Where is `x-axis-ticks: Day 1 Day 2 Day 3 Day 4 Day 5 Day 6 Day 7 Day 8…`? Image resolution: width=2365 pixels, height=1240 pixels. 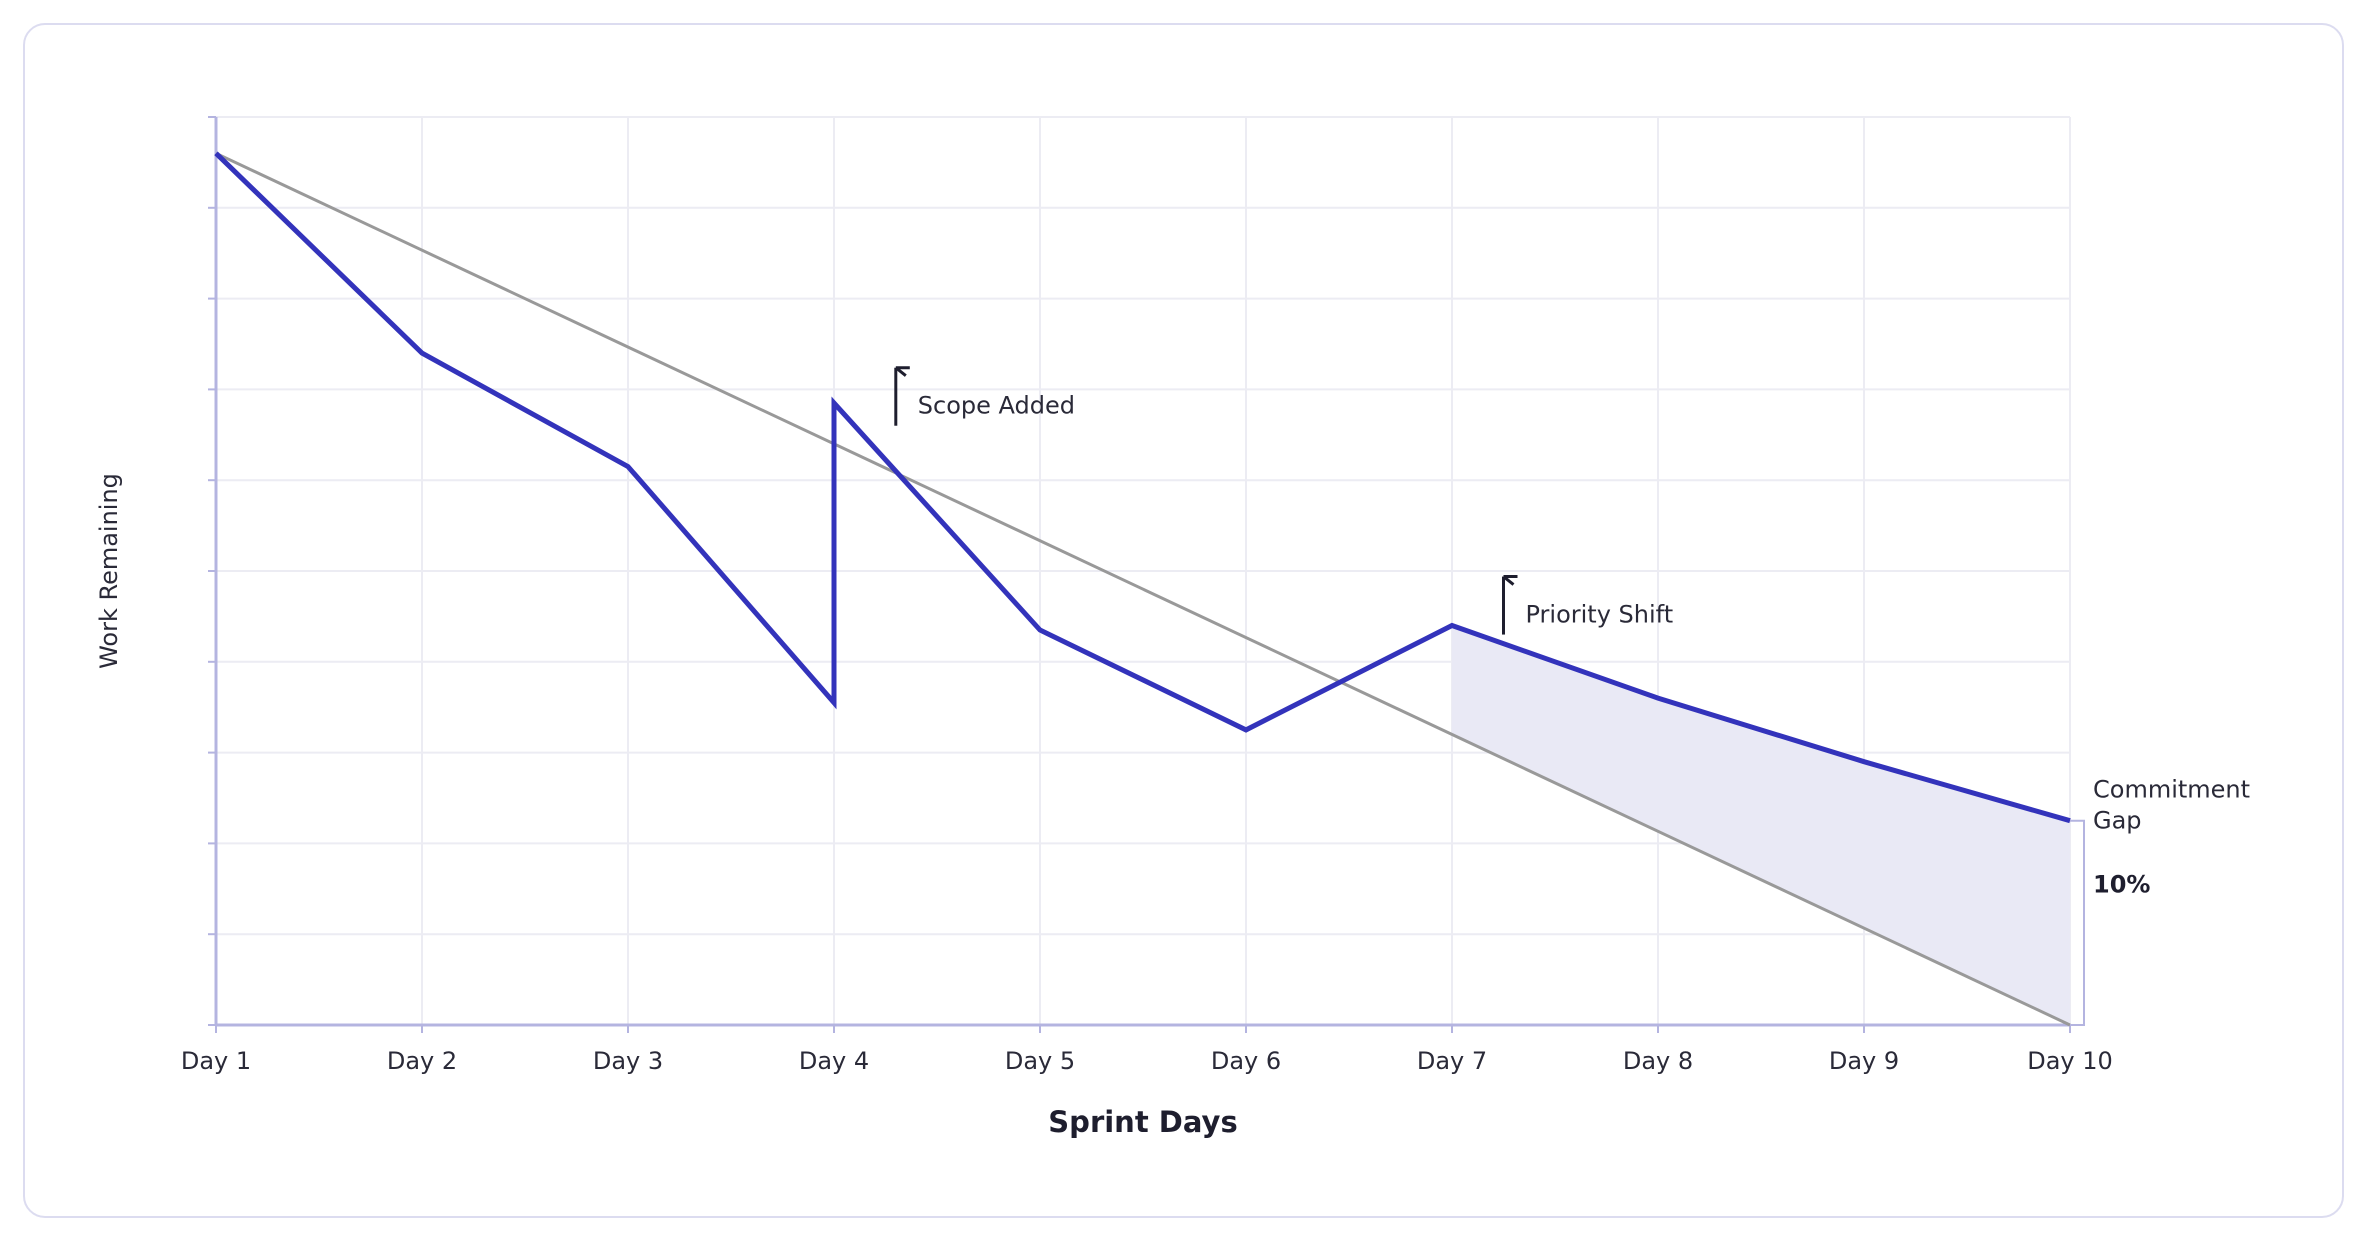 x-axis-ticks: Day 1 Day 2 Day 3 Day 4 Day 5 Day 6 Day 7 Day 8… is located at coordinates (1147, 1061).